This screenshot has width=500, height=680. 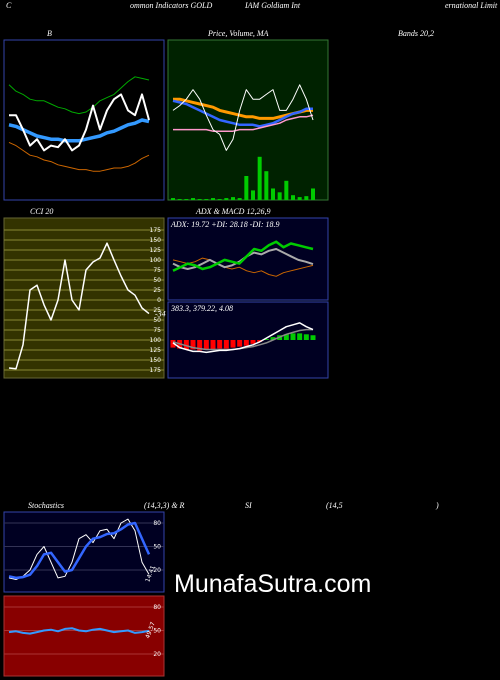 What do you see at coordinates (238, 33) in the screenshot?
I see `panel-title: Price, Volume, MA` at bounding box center [238, 33].